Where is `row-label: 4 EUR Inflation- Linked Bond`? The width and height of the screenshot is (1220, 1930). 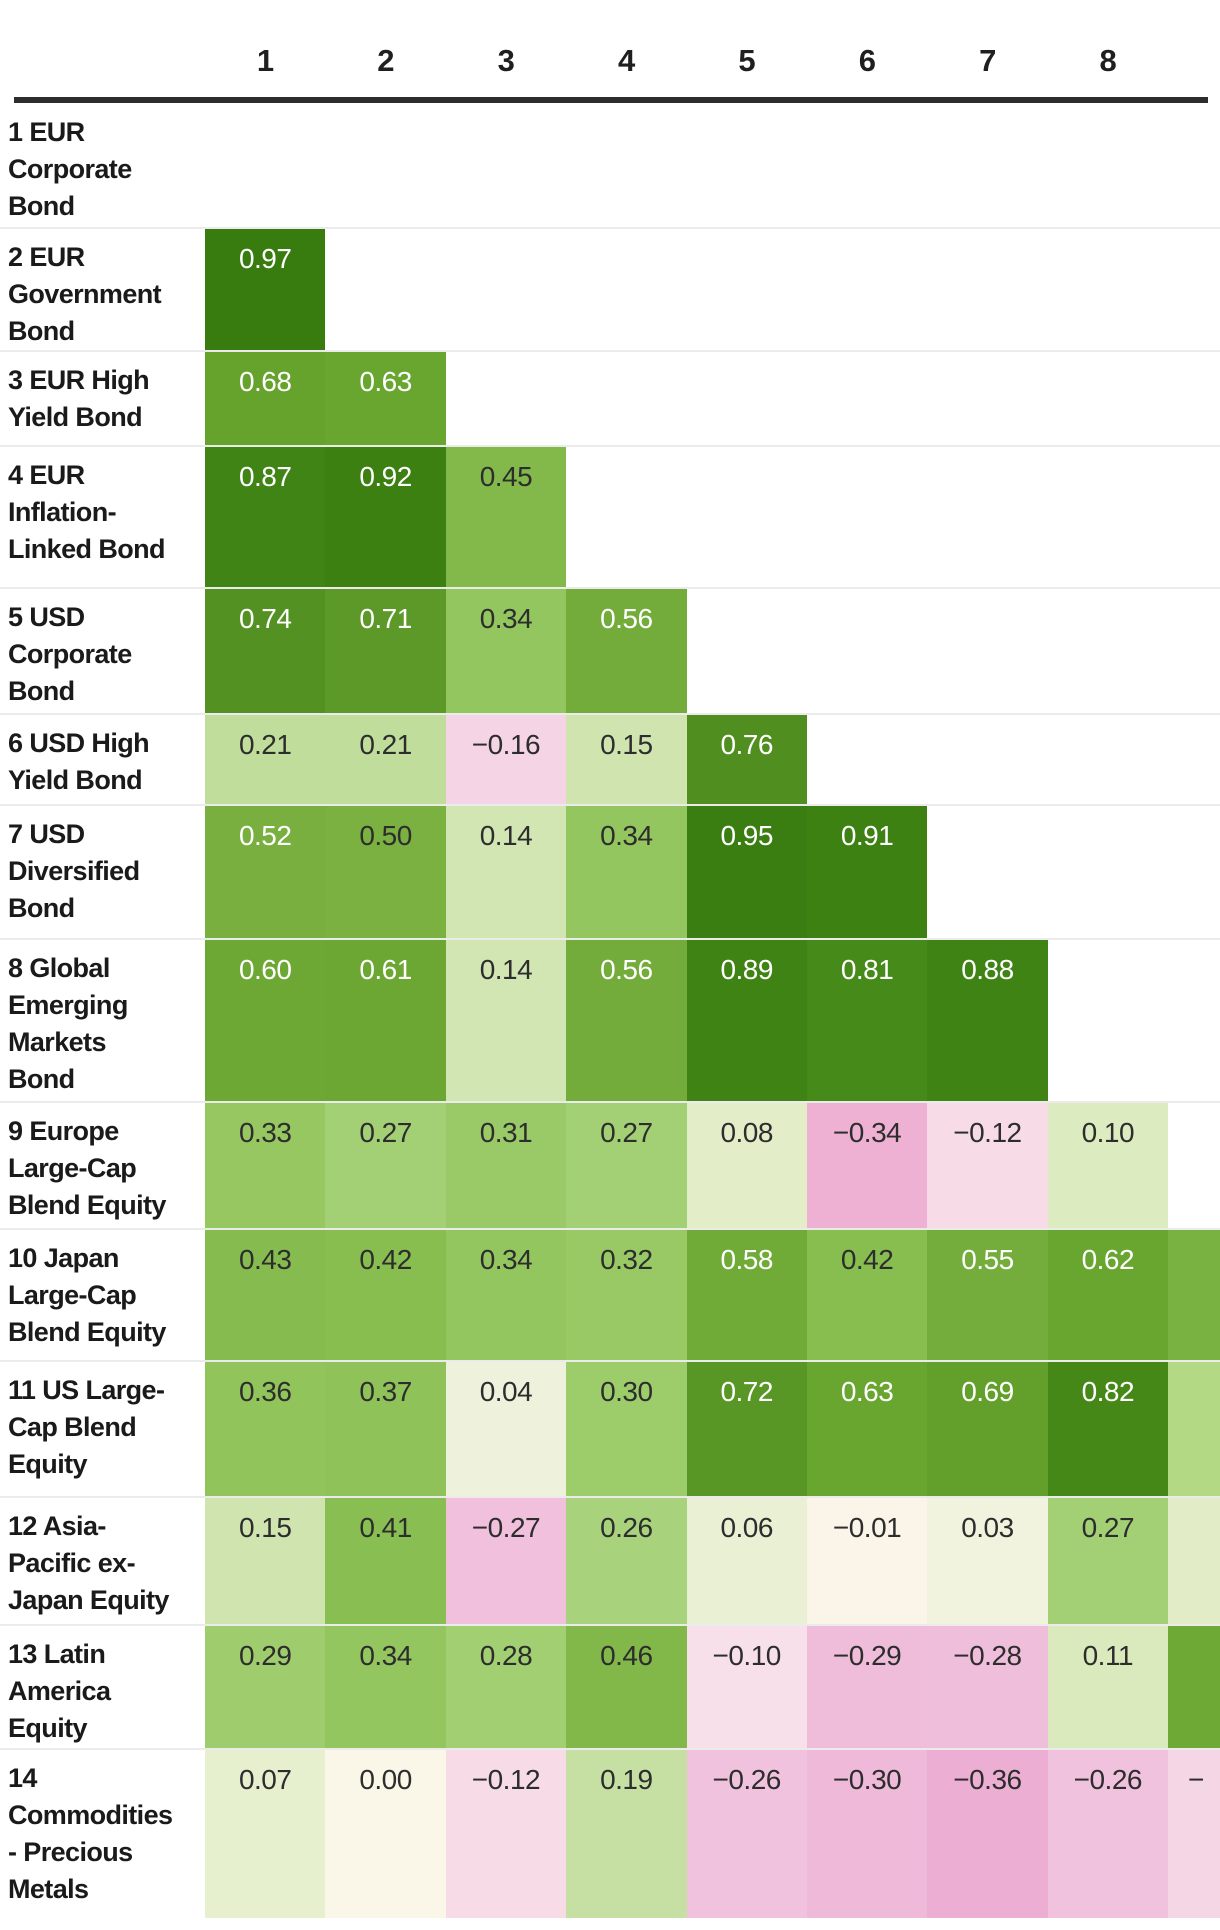 row-label: 4 EUR Inflation- Linked Bond is located at coordinates (104, 512).